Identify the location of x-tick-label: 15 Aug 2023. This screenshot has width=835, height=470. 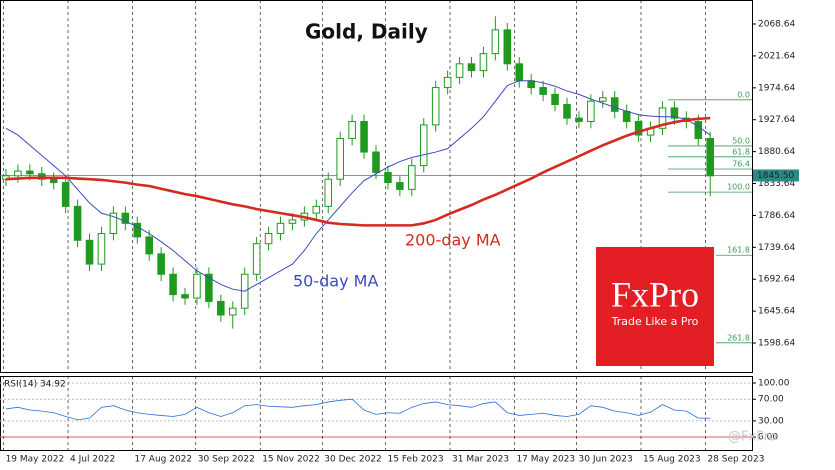
(672, 460).